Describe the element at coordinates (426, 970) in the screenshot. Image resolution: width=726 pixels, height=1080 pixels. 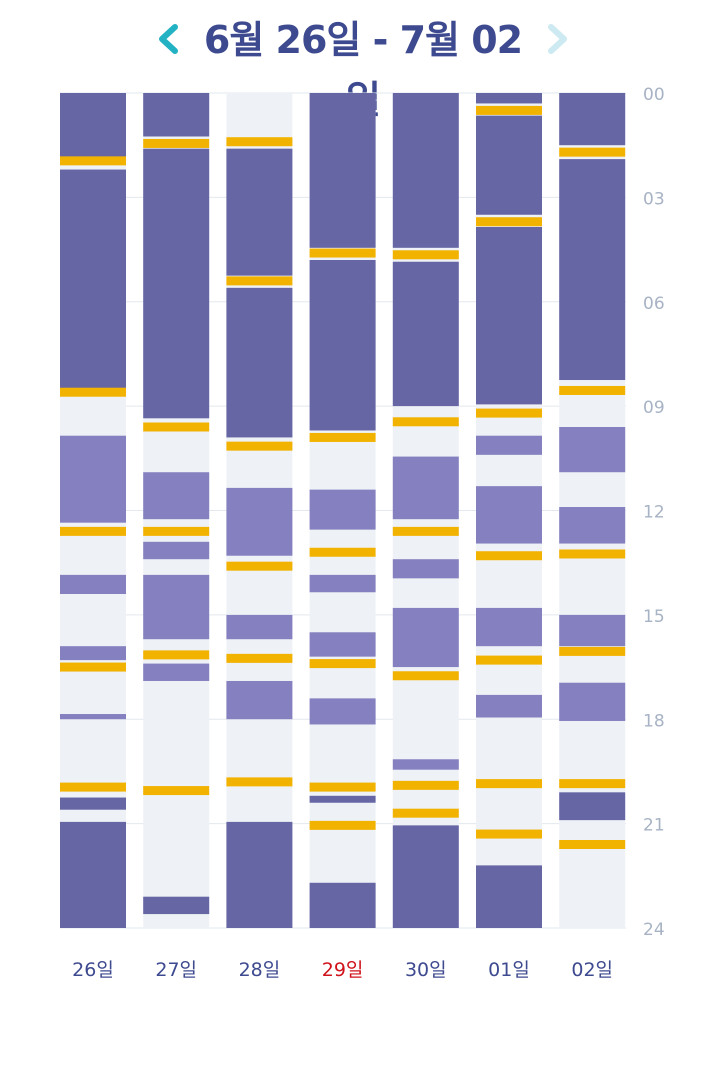
I see `day-label: 30일` at that location.